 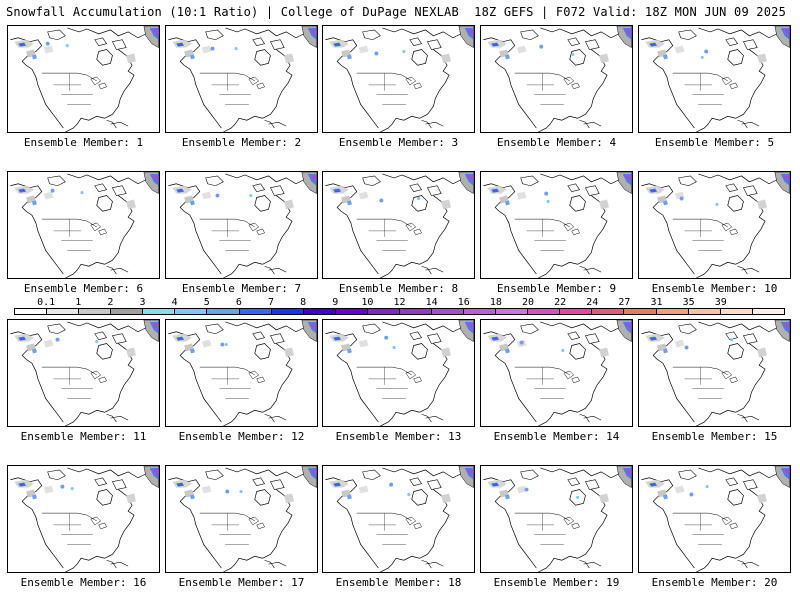 What do you see at coordinates (556, 288) in the screenshot?
I see `ensemble-member-label: Ensemble Member: 9` at bounding box center [556, 288].